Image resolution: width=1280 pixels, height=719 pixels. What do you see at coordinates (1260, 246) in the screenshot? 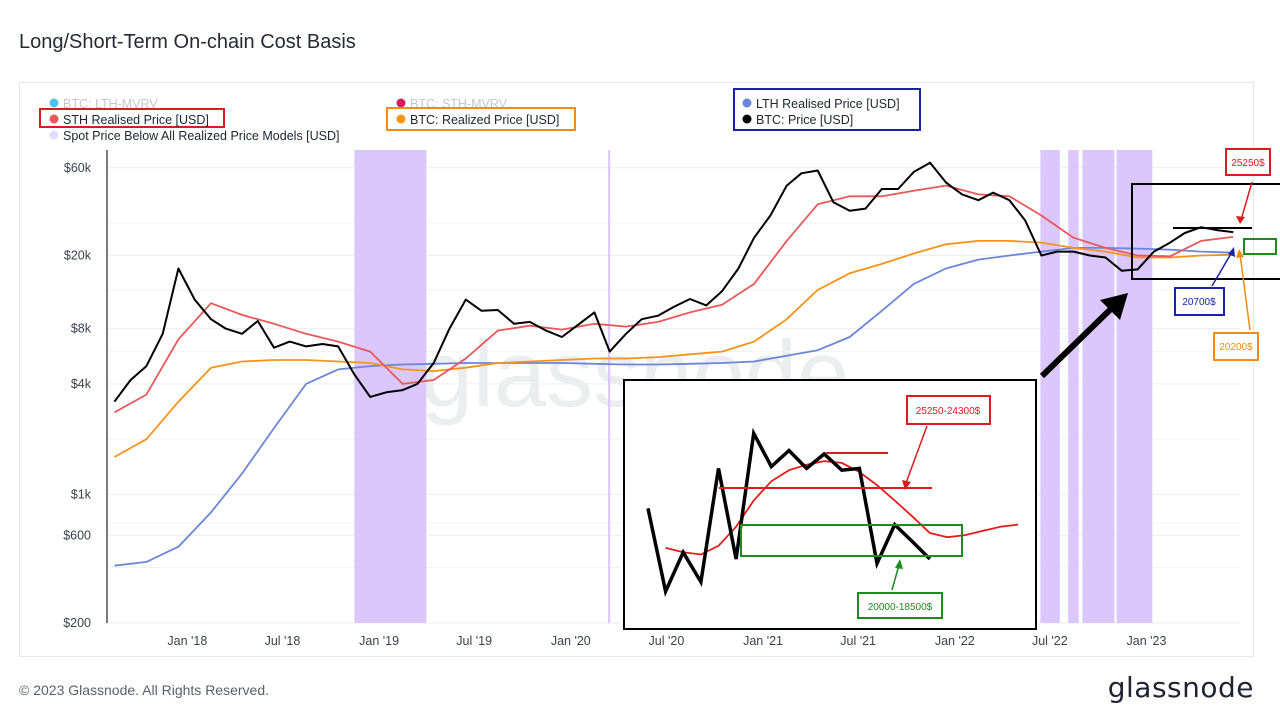
I see `support-marker-box` at bounding box center [1260, 246].